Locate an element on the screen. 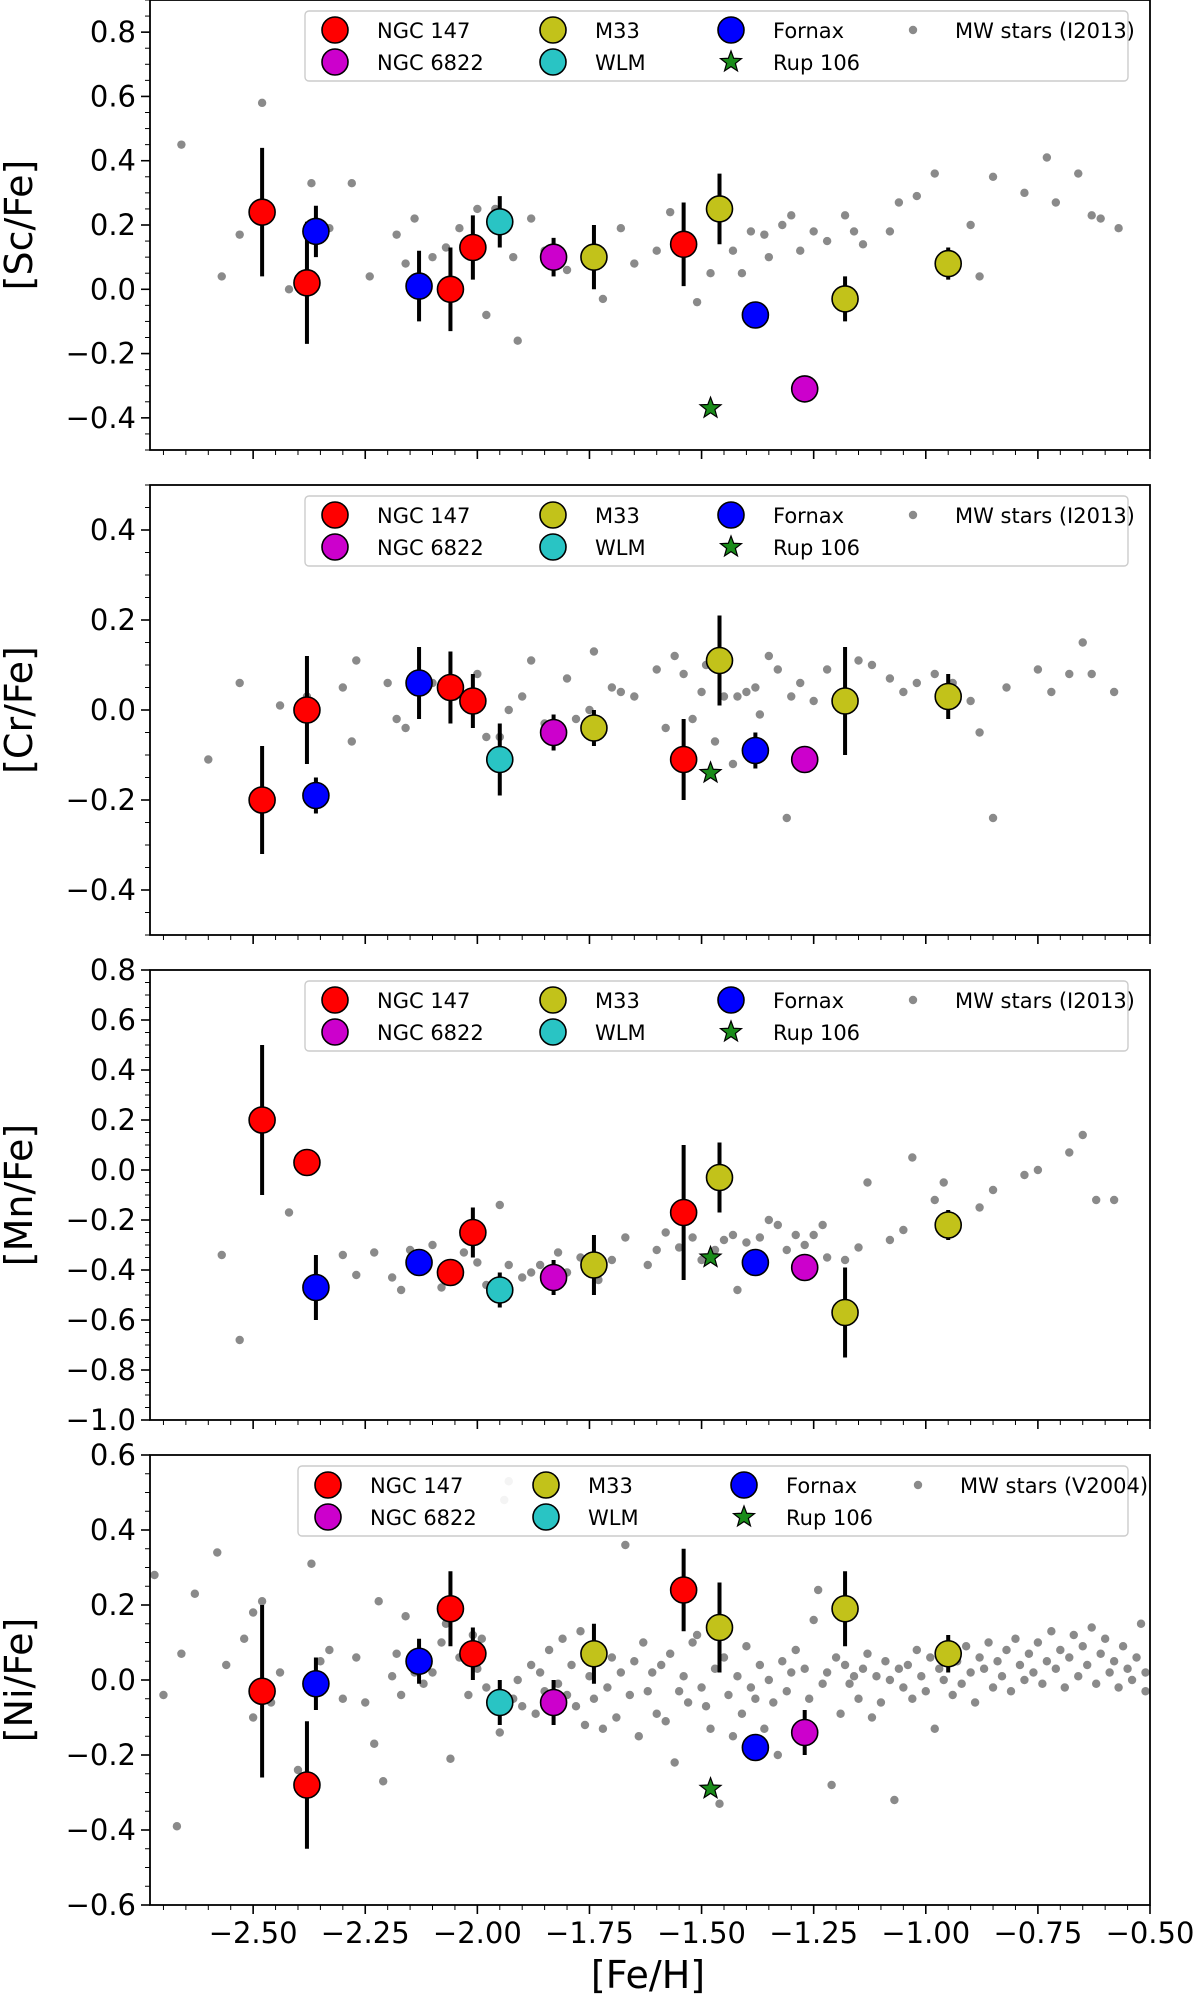 The image size is (1200, 2000). legend-label: MW stars (I2013) is located at coordinates (1045, 31).